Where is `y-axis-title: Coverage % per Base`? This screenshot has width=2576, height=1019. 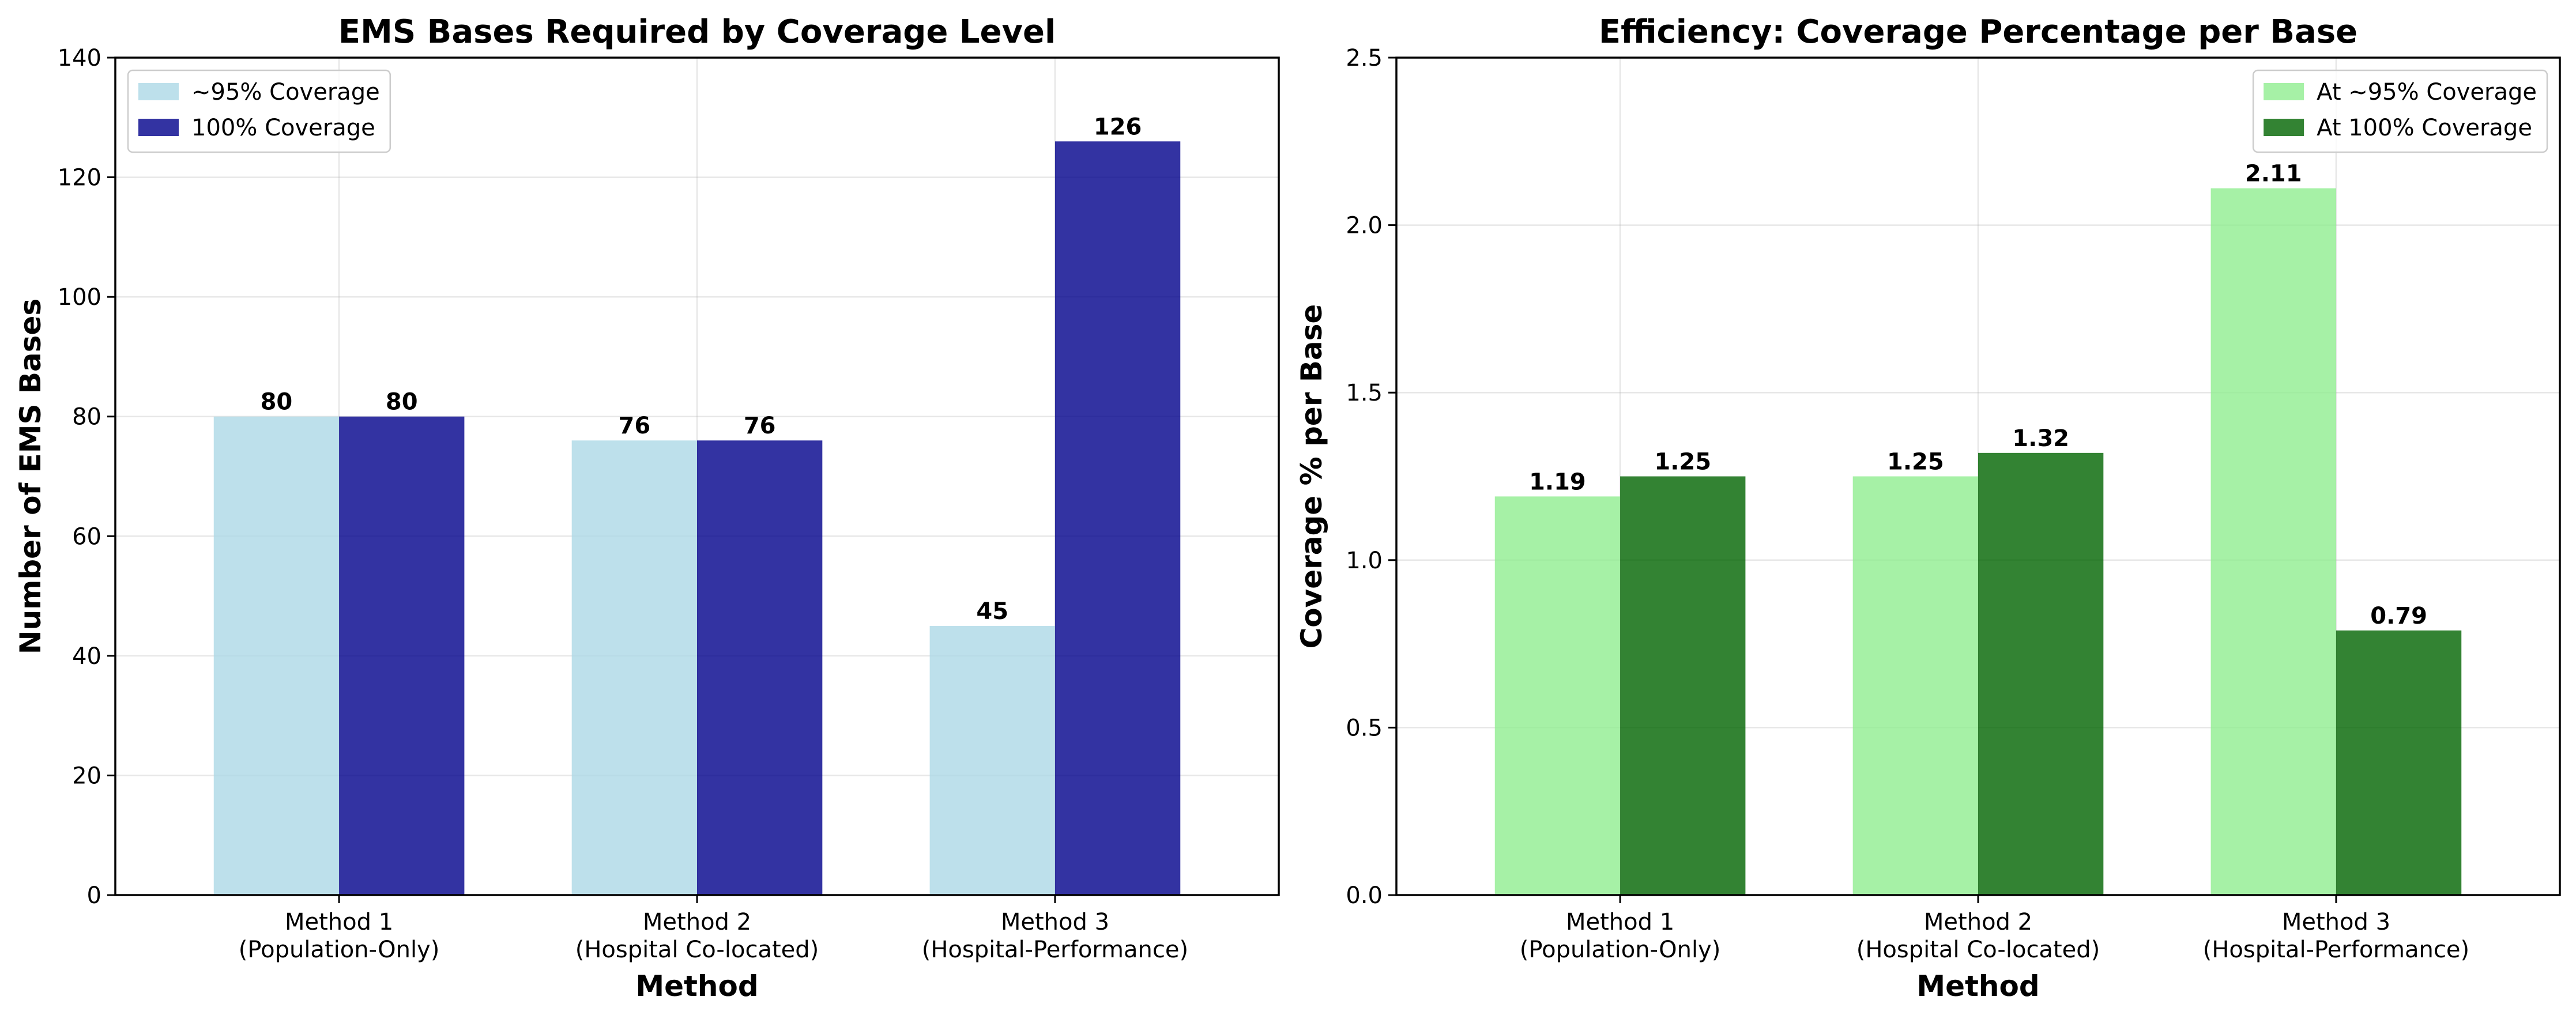
y-axis-title: Coverage % per Base is located at coordinates (1311, 476).